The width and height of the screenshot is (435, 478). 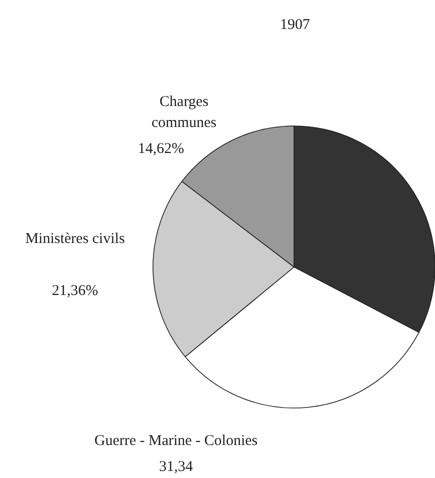 I want to click on slice-label: Guerre - Marine - Colonies, so click(x=176, y=441).